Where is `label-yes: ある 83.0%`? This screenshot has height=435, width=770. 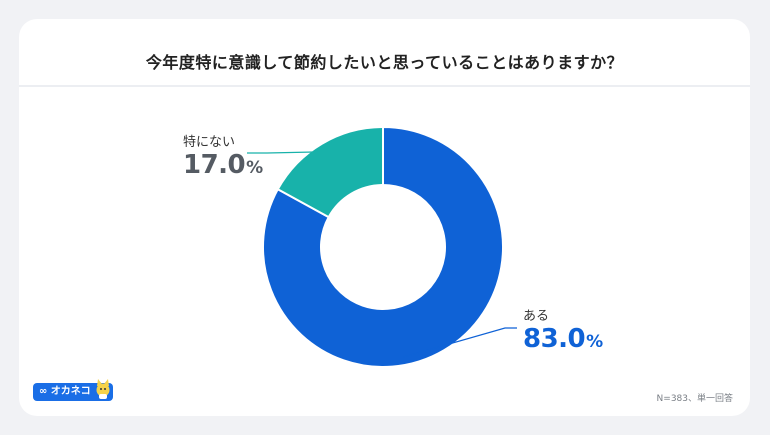 label-yes: ある 83.0% is located at coordinates (563, 329).